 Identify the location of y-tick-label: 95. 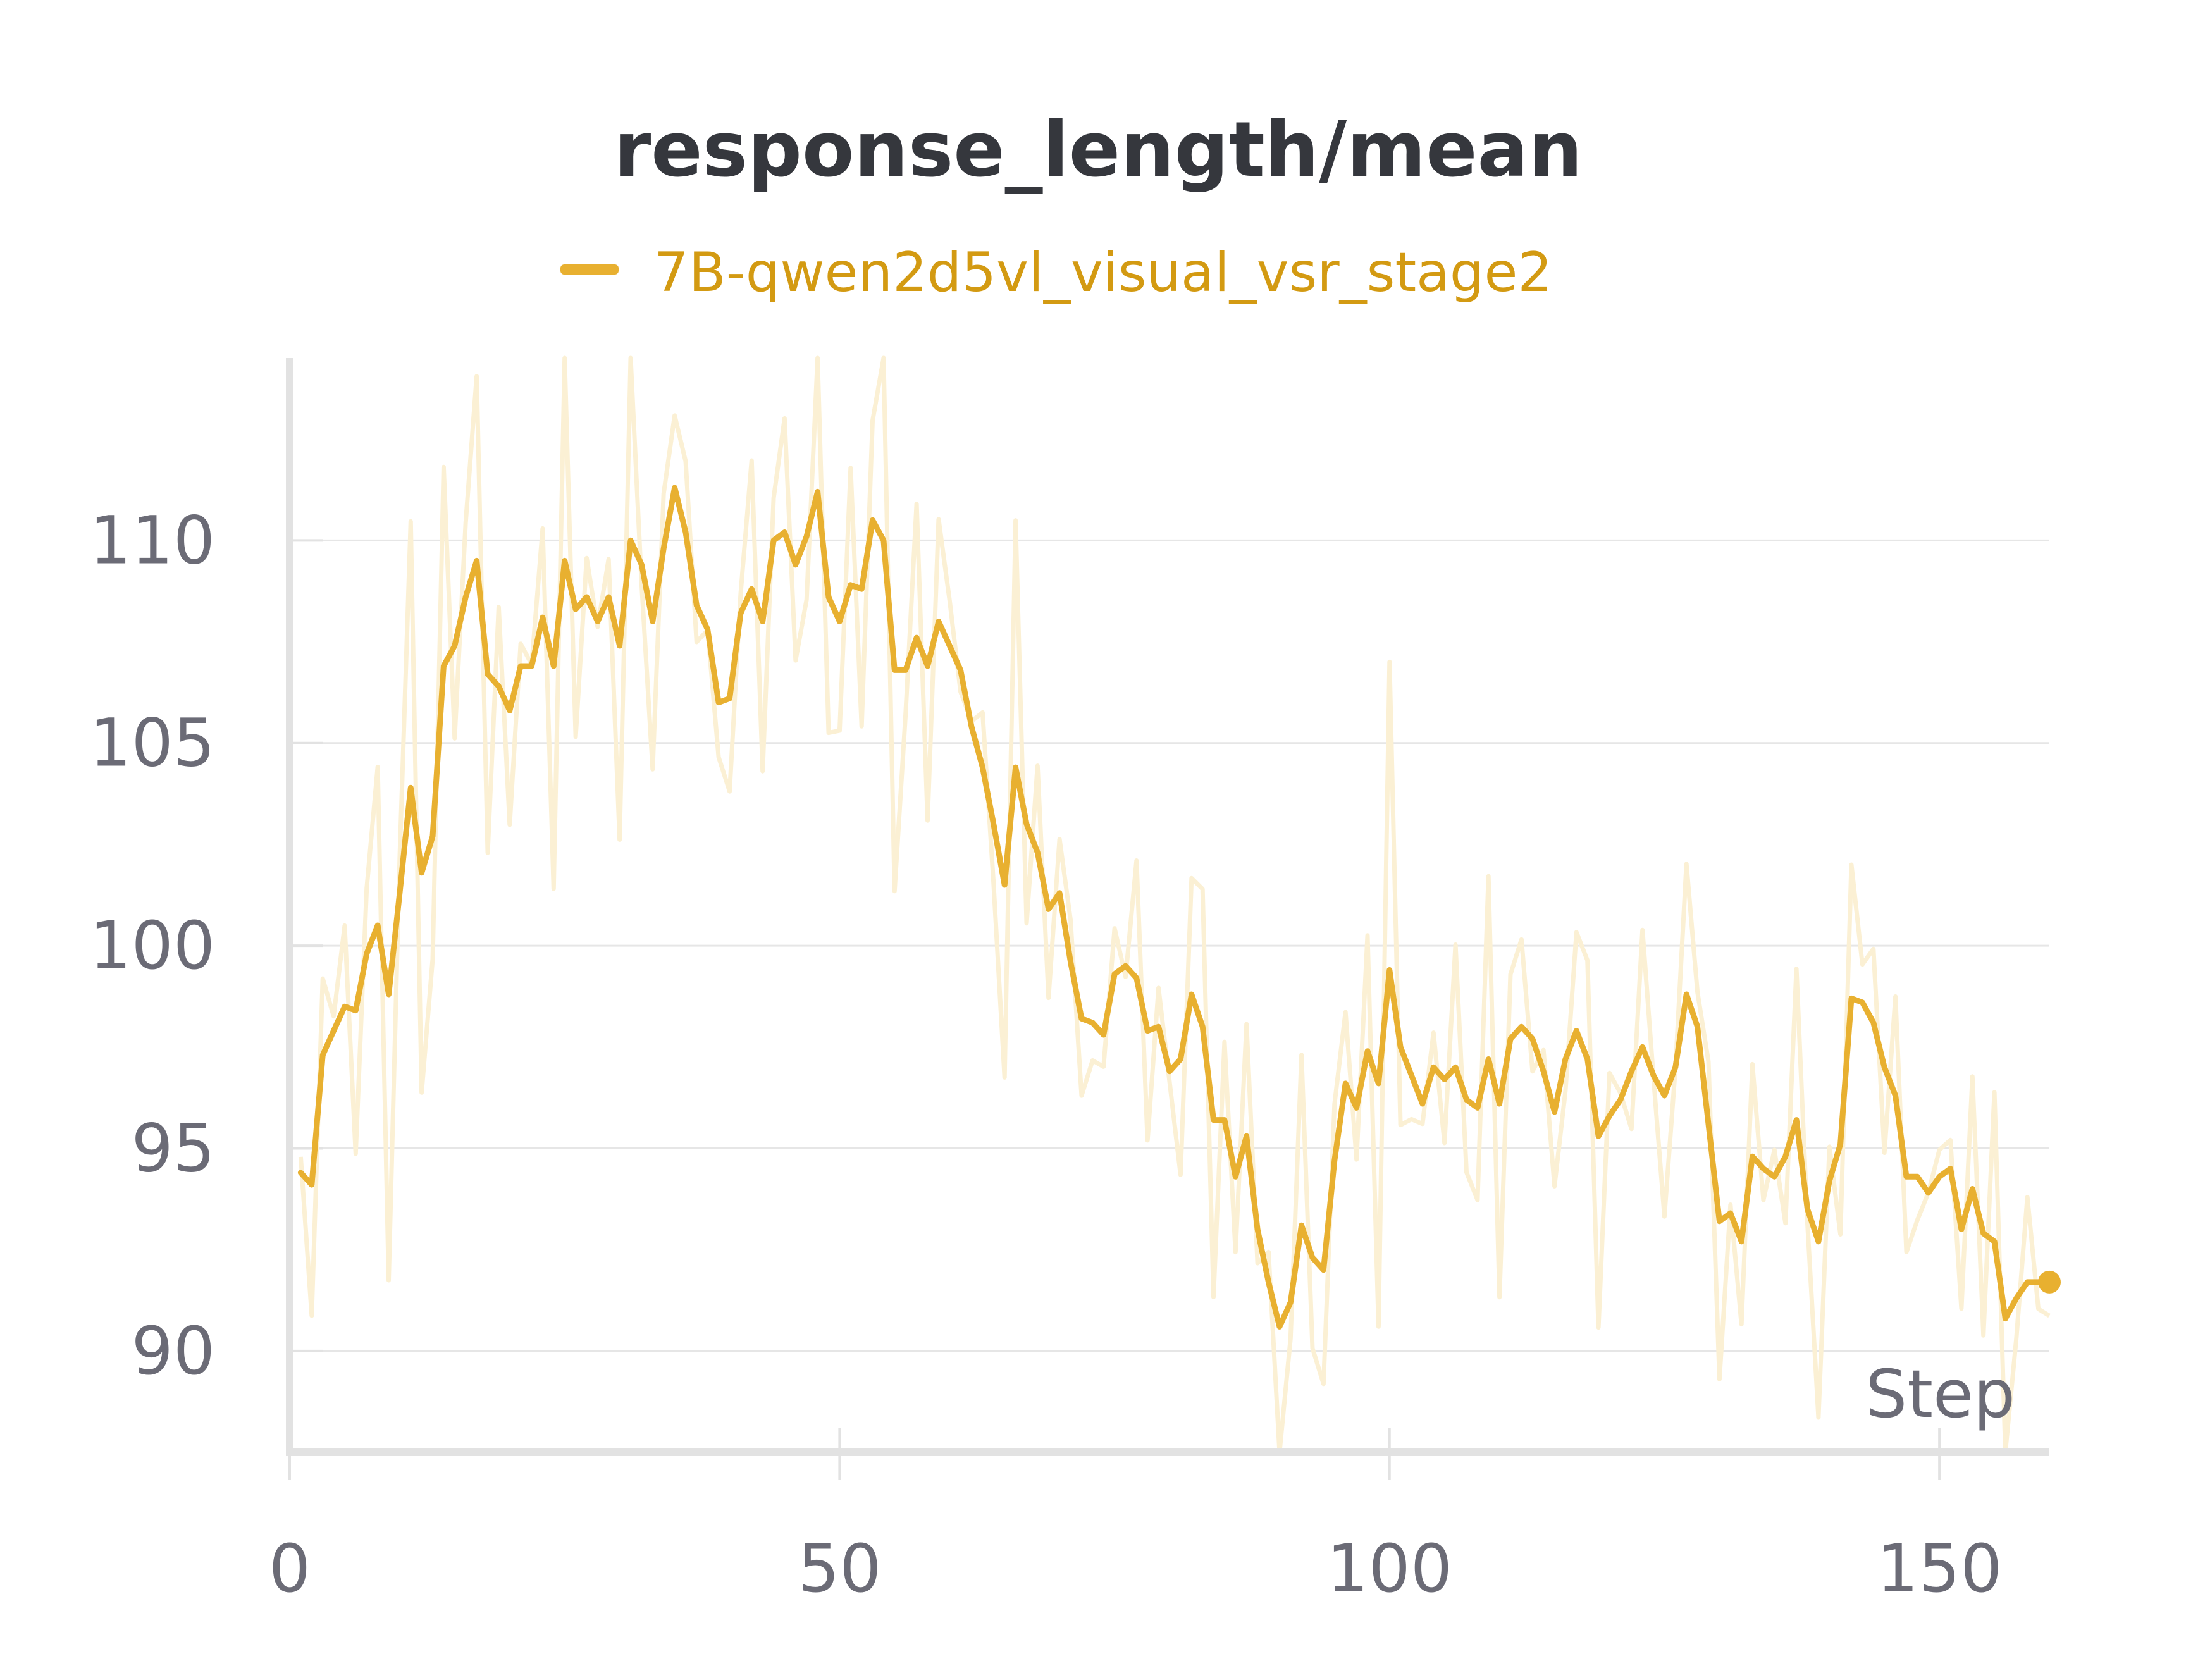
(173, 1148).